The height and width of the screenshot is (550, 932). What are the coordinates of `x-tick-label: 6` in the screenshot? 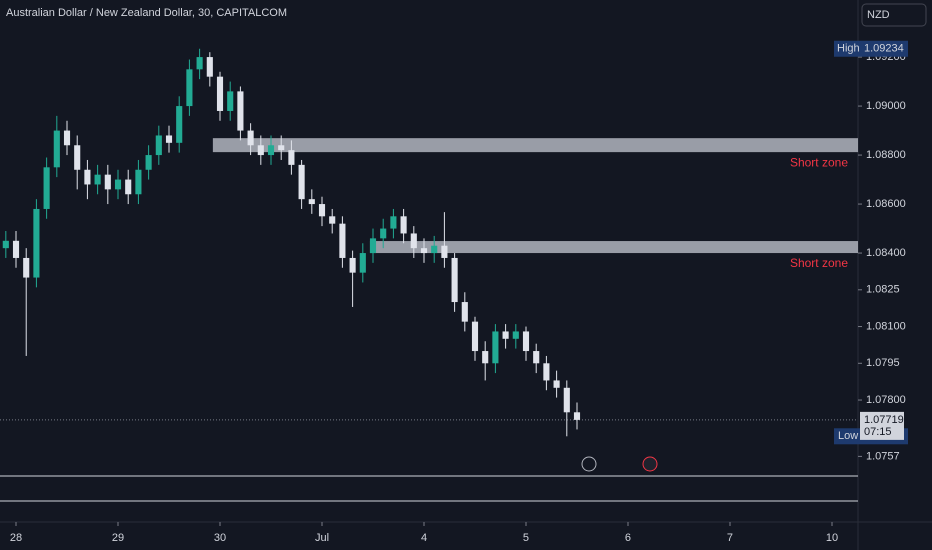 It's located at (628, 538).